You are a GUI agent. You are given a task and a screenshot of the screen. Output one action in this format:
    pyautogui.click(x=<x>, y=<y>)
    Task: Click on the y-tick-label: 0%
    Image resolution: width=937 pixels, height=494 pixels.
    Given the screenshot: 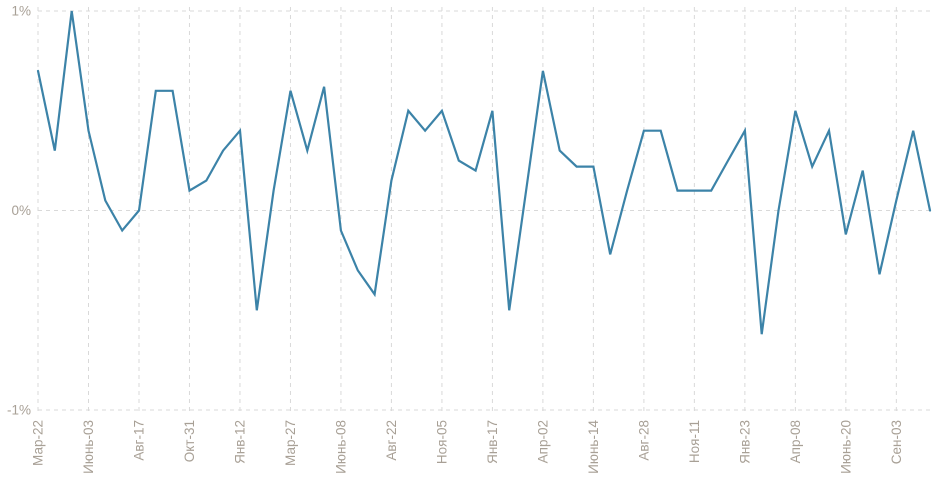 What is the action you would take?
    pyautogui.click(x=21, y=210)
    